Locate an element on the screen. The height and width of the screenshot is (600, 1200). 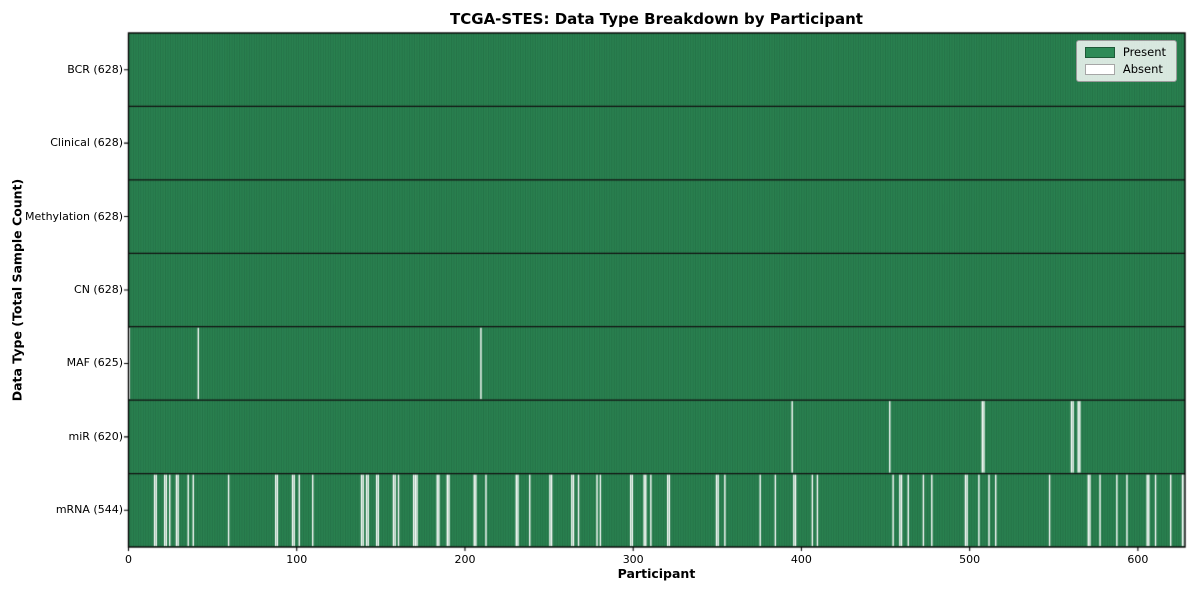
x-axis-label: Participant is located at coordinates (656, 573).